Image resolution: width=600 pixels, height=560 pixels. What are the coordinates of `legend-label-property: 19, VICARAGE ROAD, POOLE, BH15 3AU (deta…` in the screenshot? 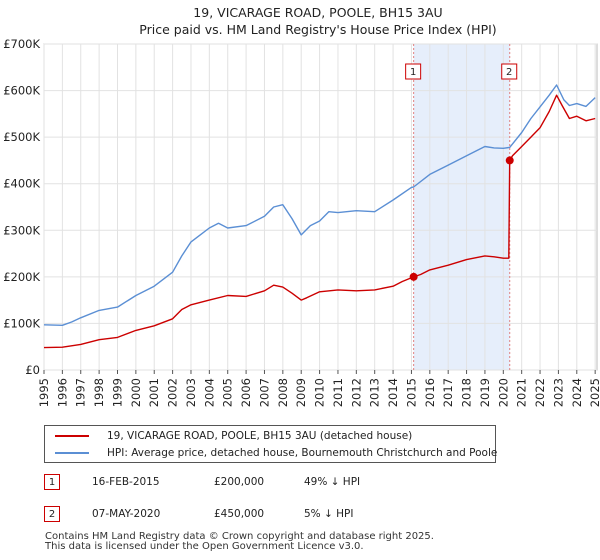 It's located at (260, 436).